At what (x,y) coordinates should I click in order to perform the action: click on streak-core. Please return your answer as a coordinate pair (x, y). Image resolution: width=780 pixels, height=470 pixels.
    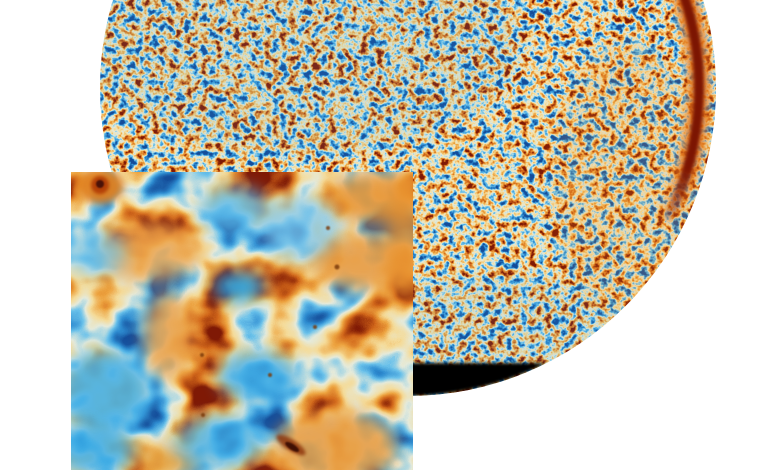
    Looking at the image, I should click on (292, 446).